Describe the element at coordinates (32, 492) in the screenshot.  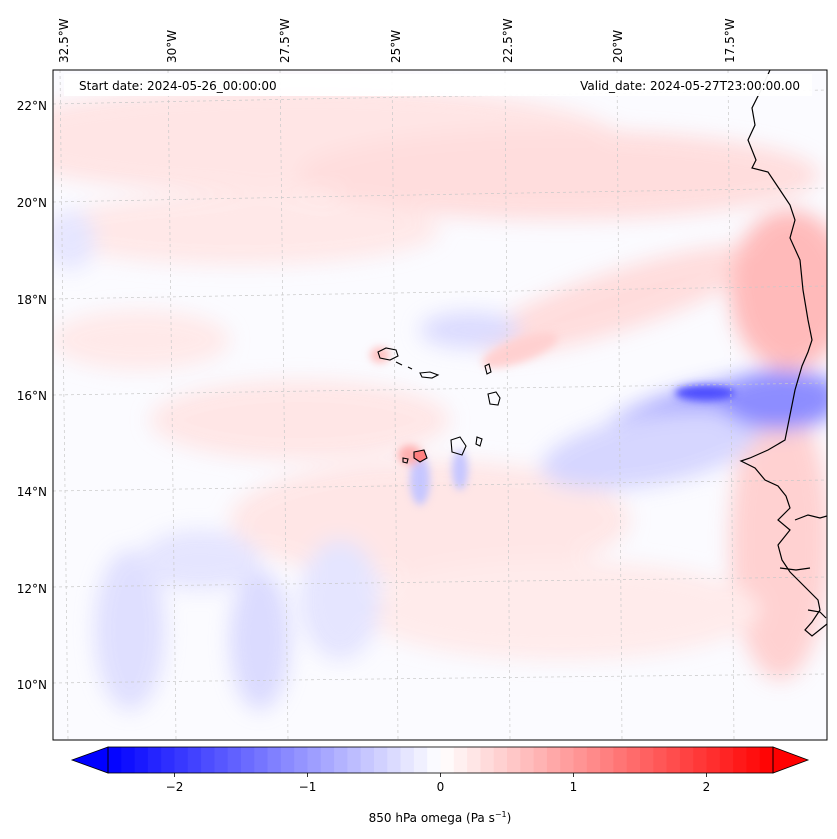
I see `lat-label-14n: 14°N` at that location.